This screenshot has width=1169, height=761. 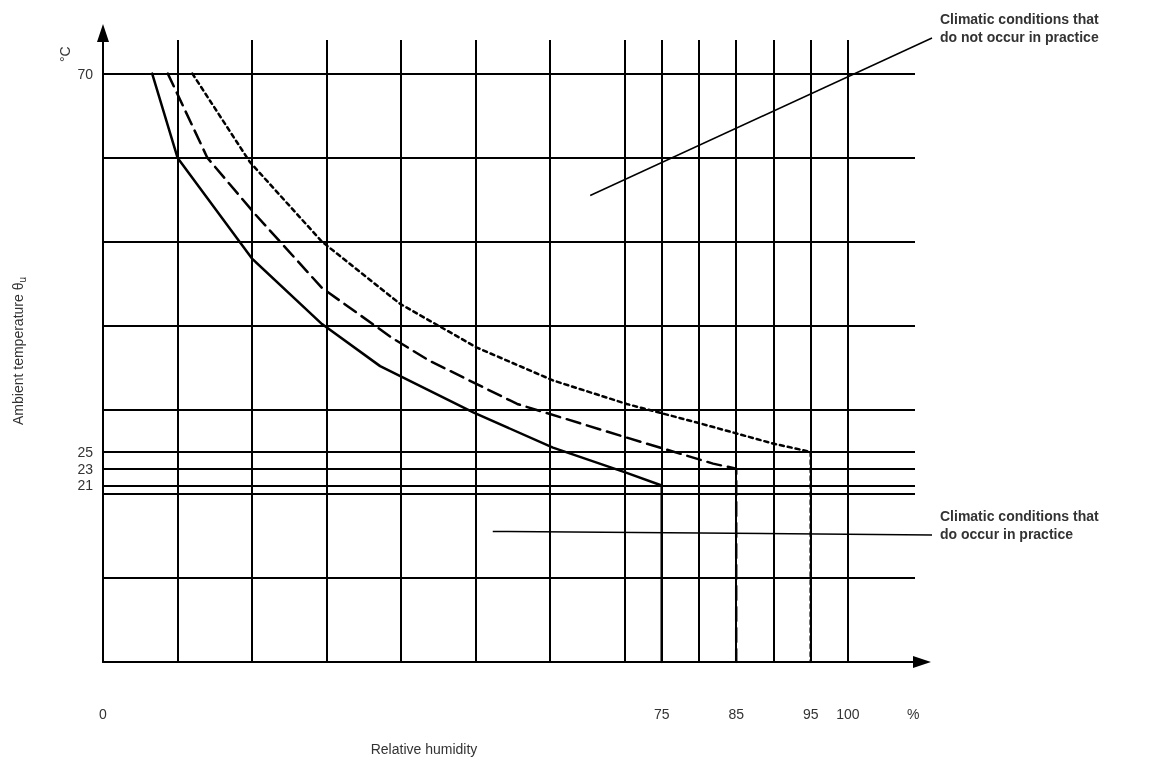 I want to click on text: Climatic conditions that do occur in practice, so click(x=1021, y=525).